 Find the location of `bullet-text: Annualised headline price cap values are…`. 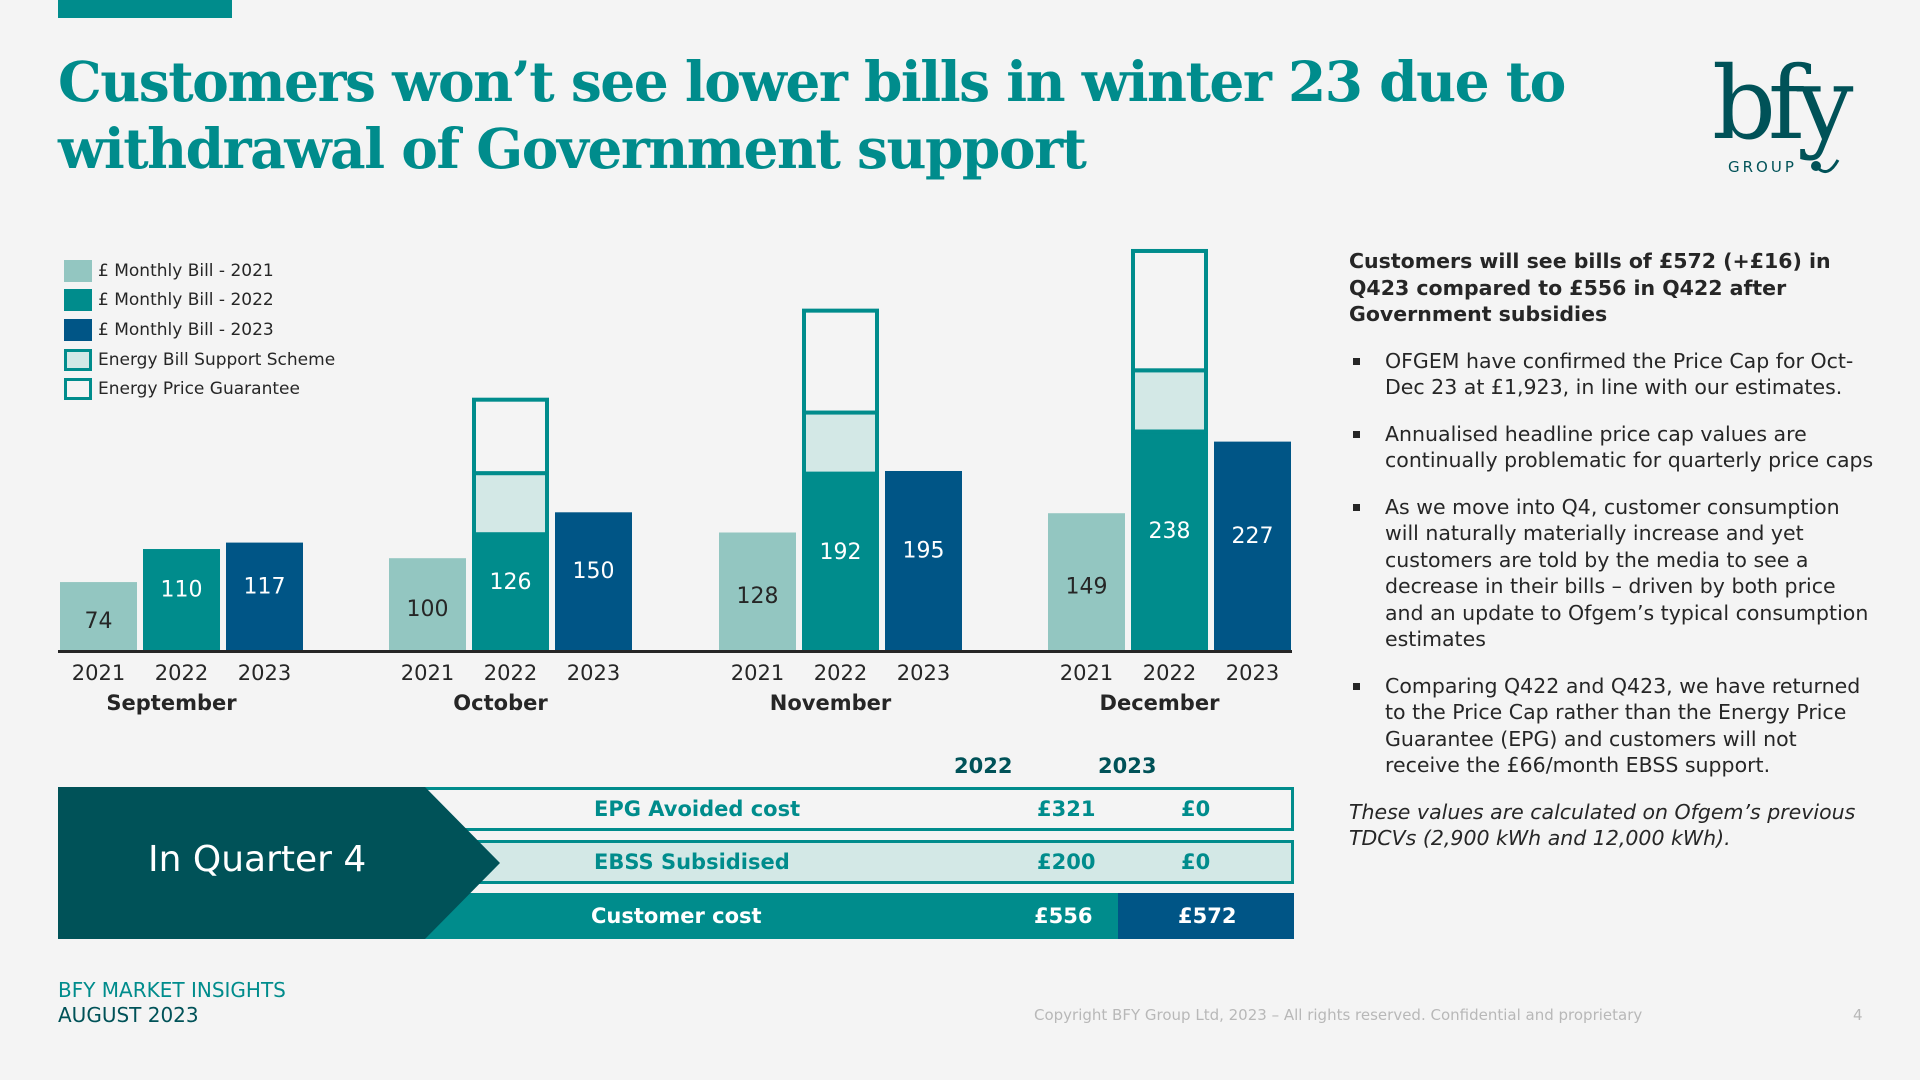

bullet-text: Annualised headline price cap values are… is located at coordinates (1629, 447).